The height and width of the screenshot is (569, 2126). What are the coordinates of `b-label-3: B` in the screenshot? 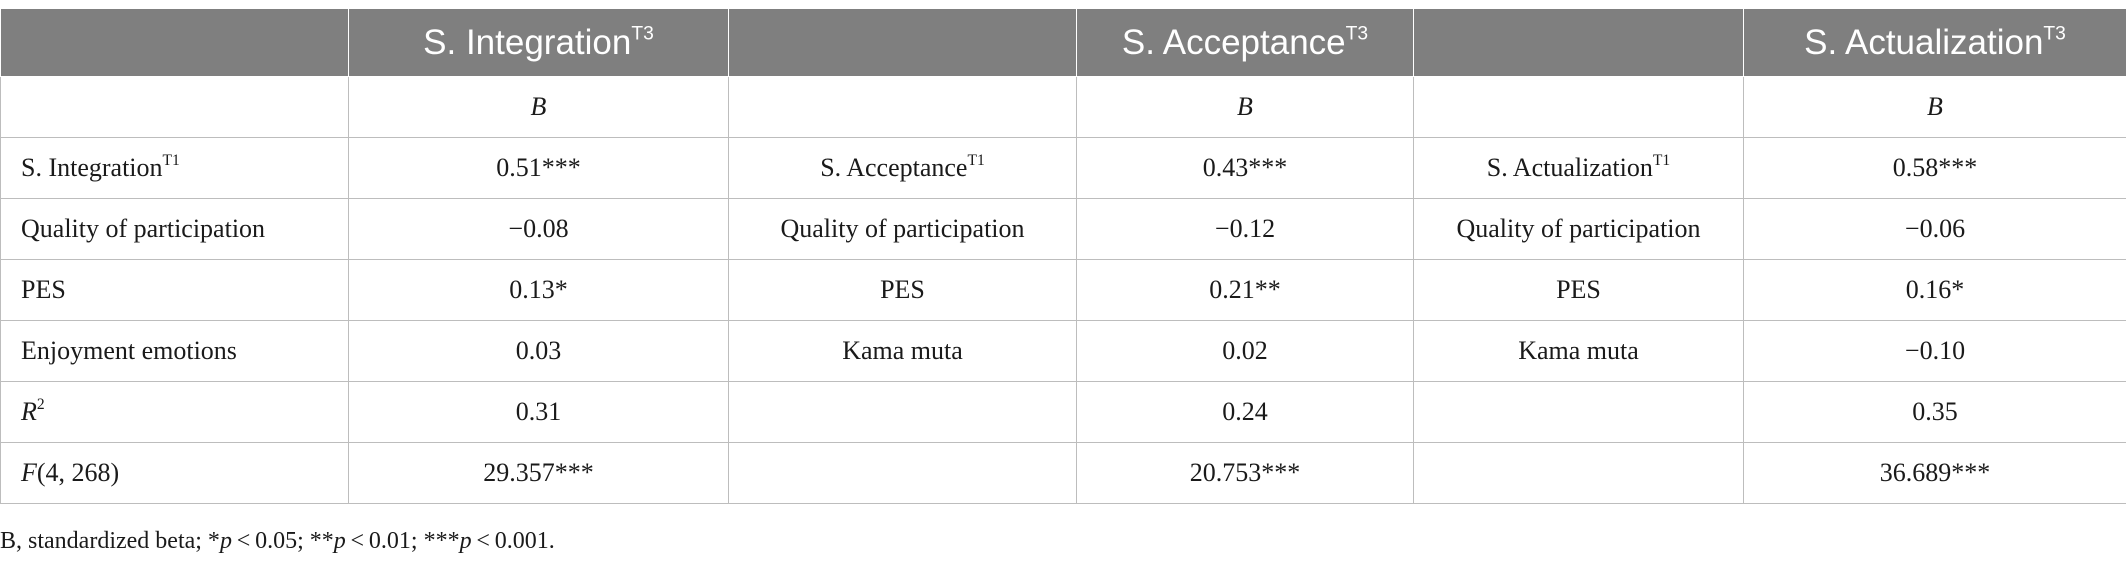 It's located at (1934, 107).